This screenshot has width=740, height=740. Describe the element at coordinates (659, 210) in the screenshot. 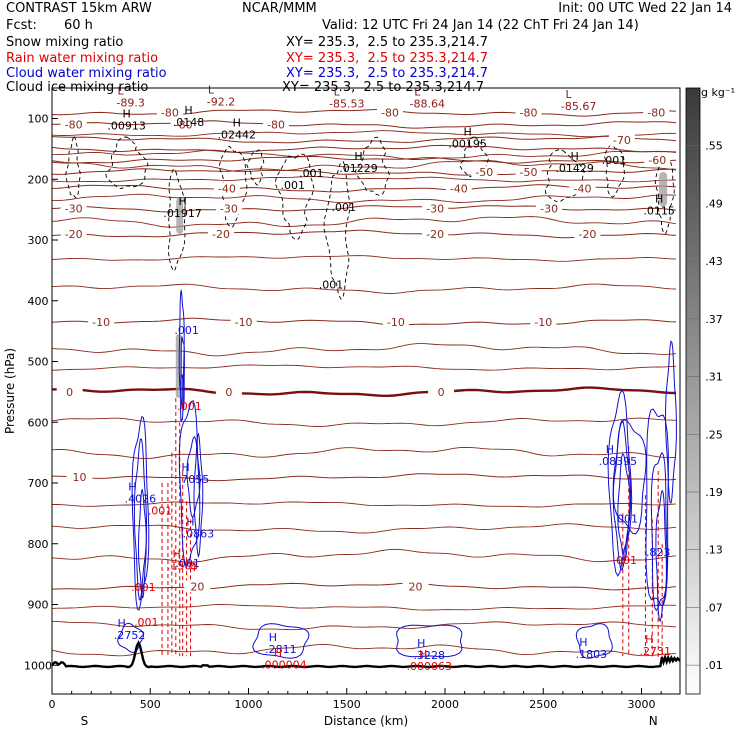

I see `cloud-ice-max-label: .0115` at that location.